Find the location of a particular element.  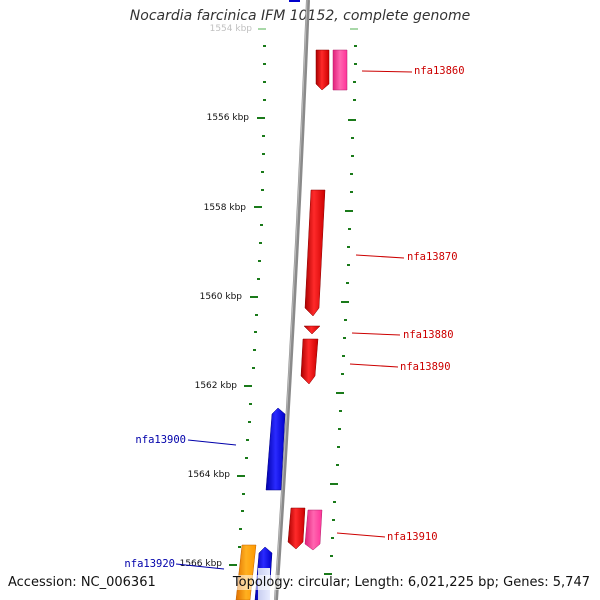

ruler-label-1564: 1564 kbp is located at coordinates (209, 475).